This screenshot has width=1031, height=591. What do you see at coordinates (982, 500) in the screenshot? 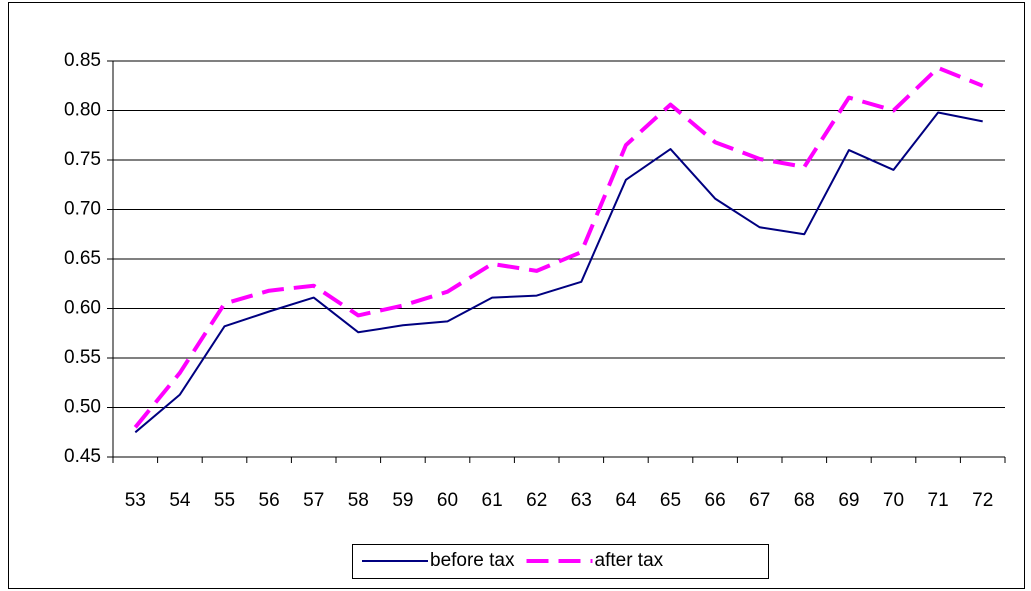
I see `x-tick-label: 72` at bounding box center [982, 500].